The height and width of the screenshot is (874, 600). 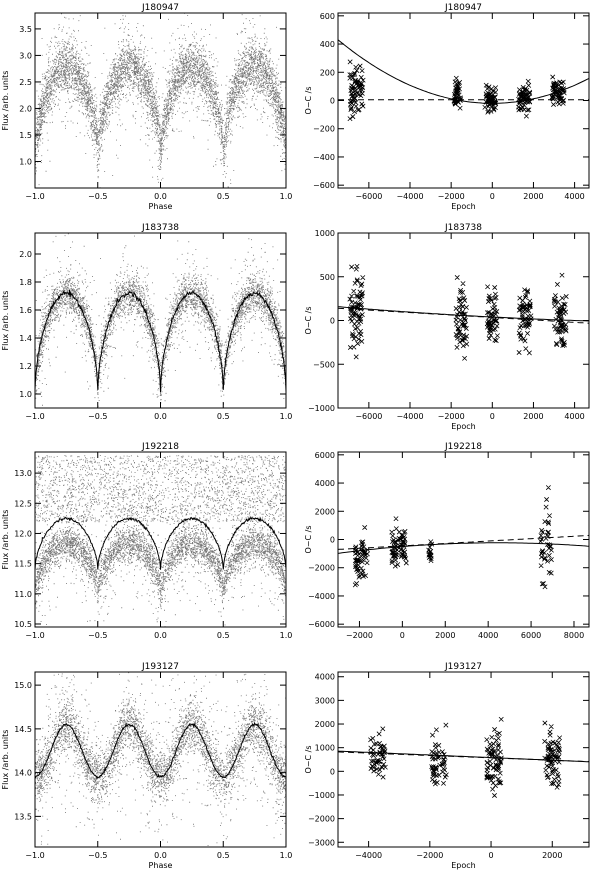 I want to click on x-tick-label: −6000, so click(x=368, y=416).